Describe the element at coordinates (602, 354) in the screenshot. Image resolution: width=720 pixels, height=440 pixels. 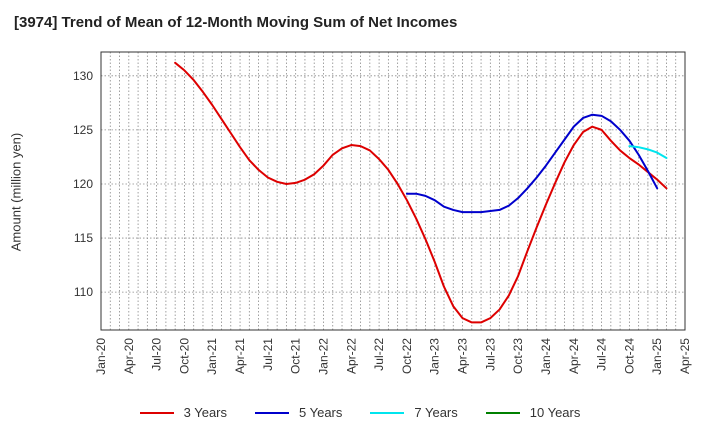
I see `x-tick-label: Jul-24` at that location.